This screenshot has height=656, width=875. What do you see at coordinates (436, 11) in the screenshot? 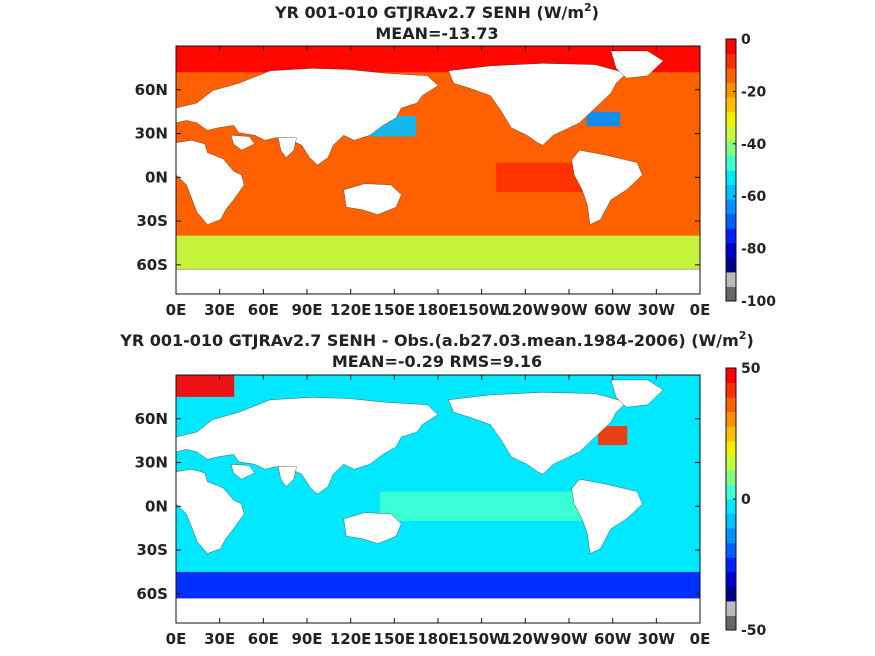
I see `chart-1-title: YR 001-010 GTJRAv2.7 SENH (W/m2)` at bounding box center [436, 11].